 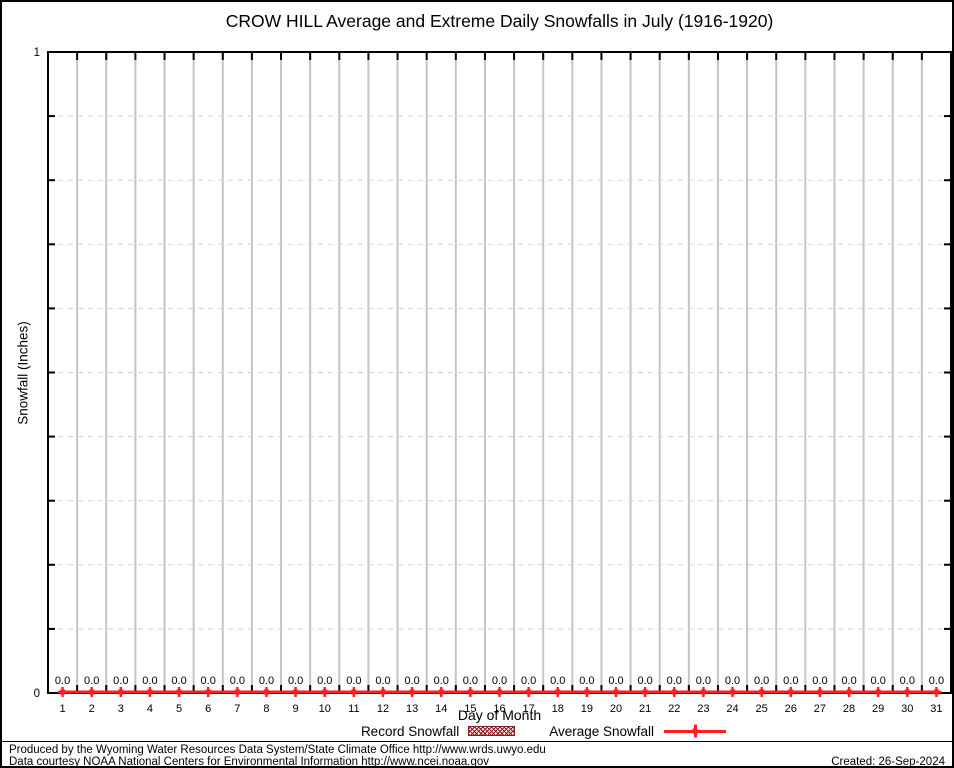 I want to click on y-tick-label: 0, so click(x=37, y=694).